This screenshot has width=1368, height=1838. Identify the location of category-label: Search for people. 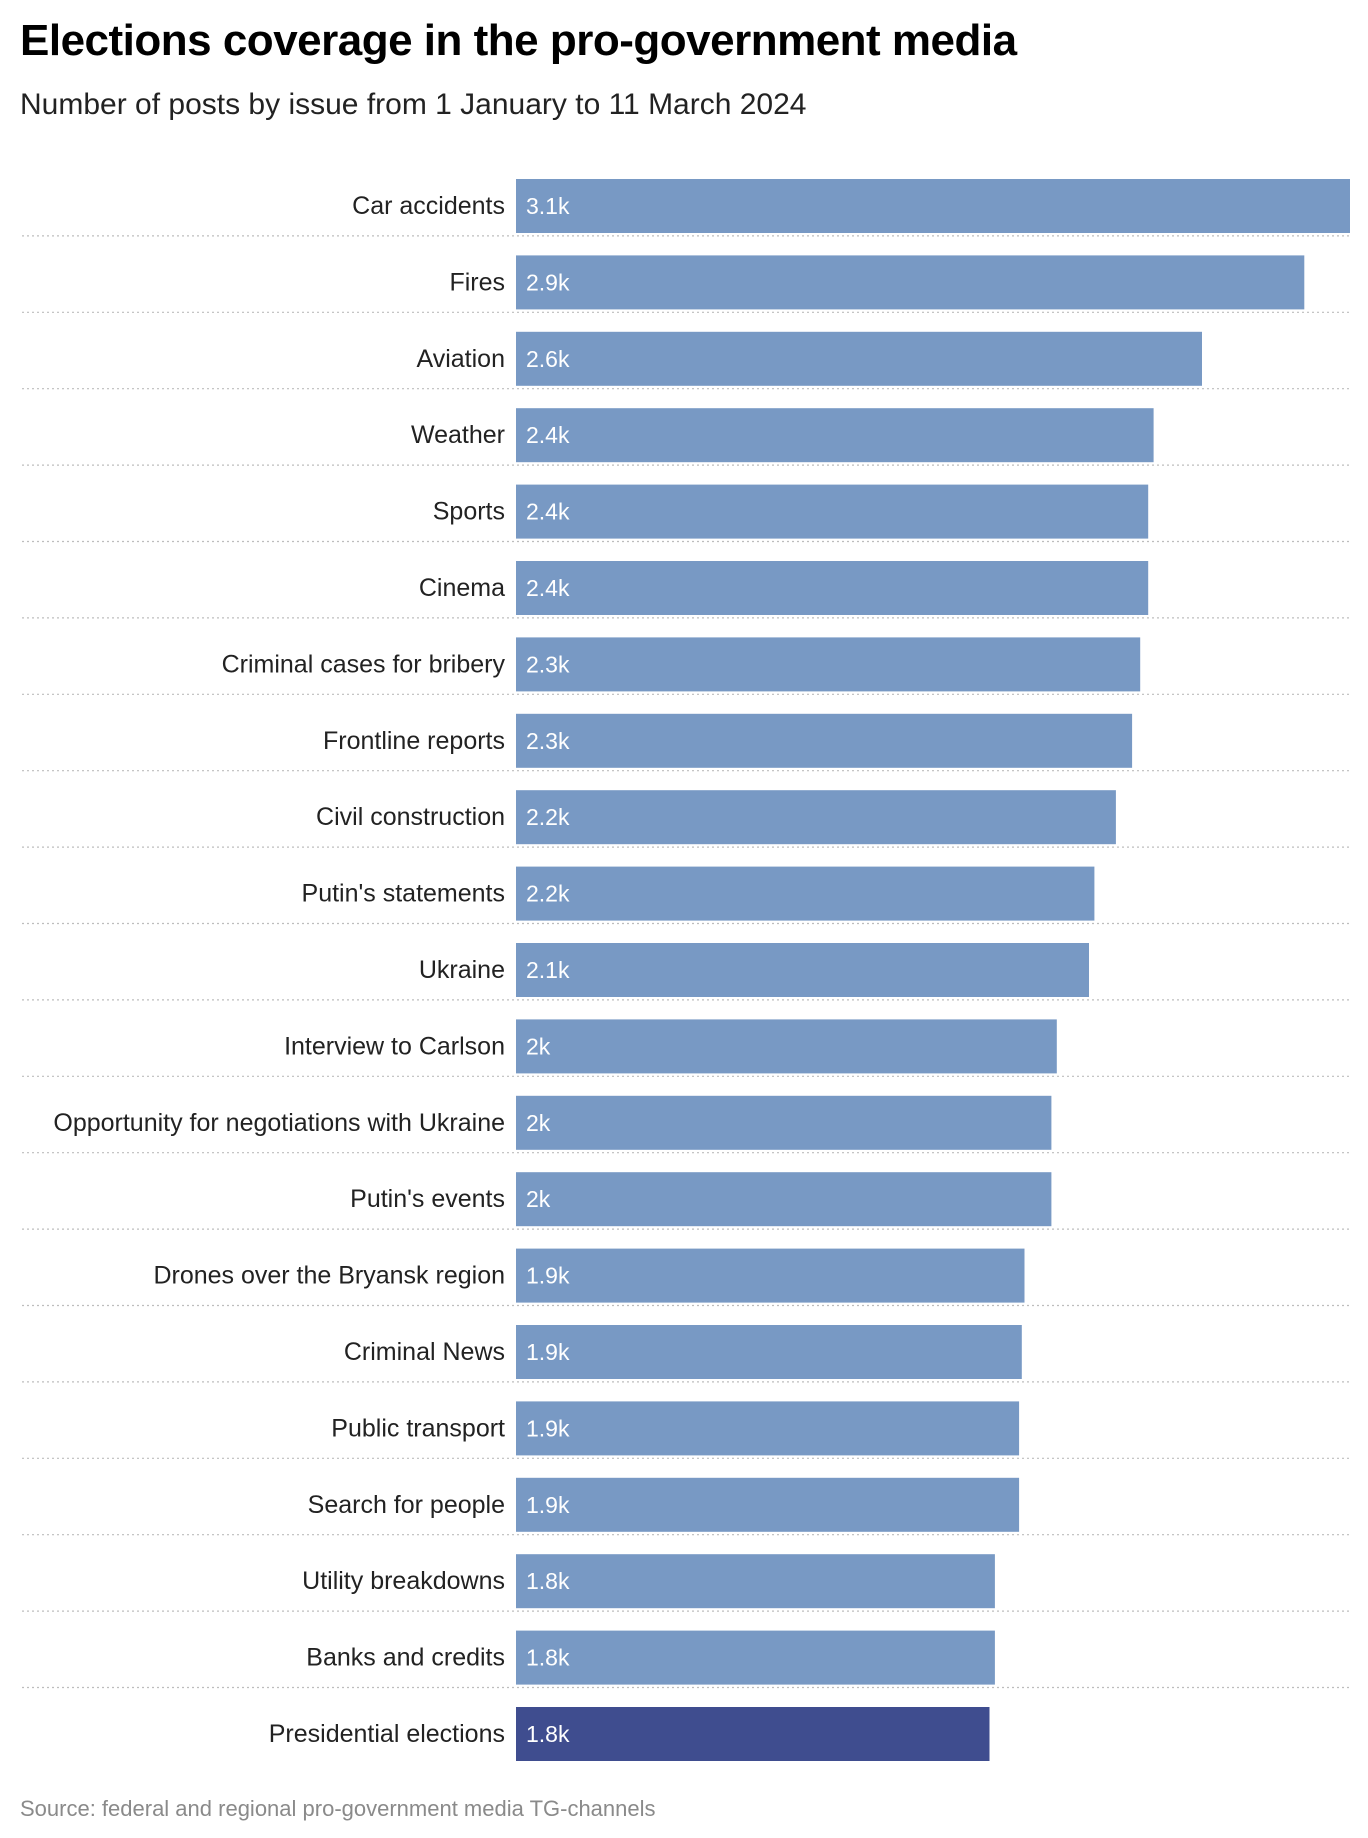
(406, 1505).